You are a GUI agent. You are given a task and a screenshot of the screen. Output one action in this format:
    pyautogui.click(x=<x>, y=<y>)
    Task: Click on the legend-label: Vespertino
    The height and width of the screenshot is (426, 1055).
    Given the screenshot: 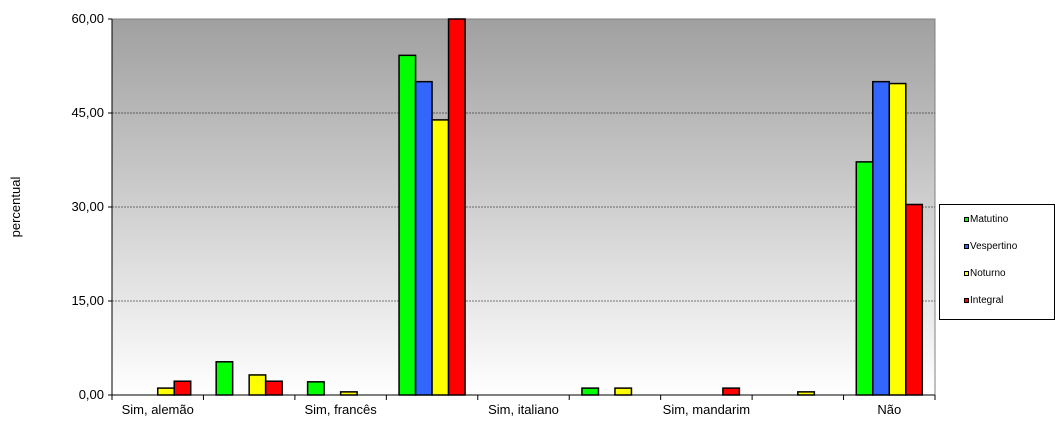 What is the action you would take?
    pyautogui.click(x=994, y=246)
    